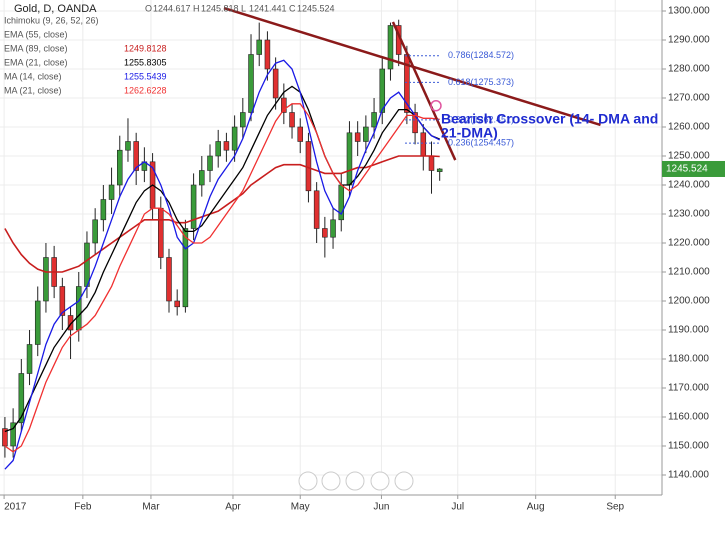 This screenshot has height=543, width=725. I want to click on legend-value: 1255.5439, so click(145, 76).